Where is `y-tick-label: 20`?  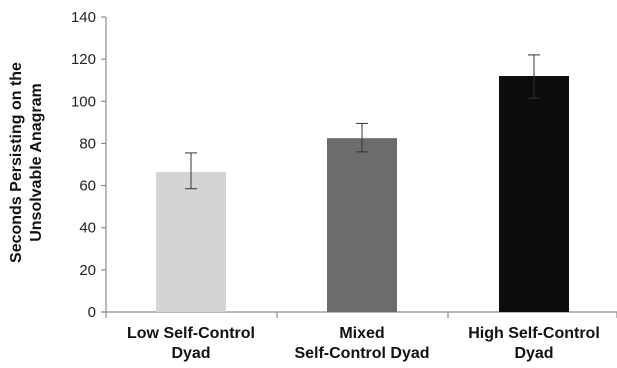
y-tick-label: 20 is located at coordinates (87, 270).